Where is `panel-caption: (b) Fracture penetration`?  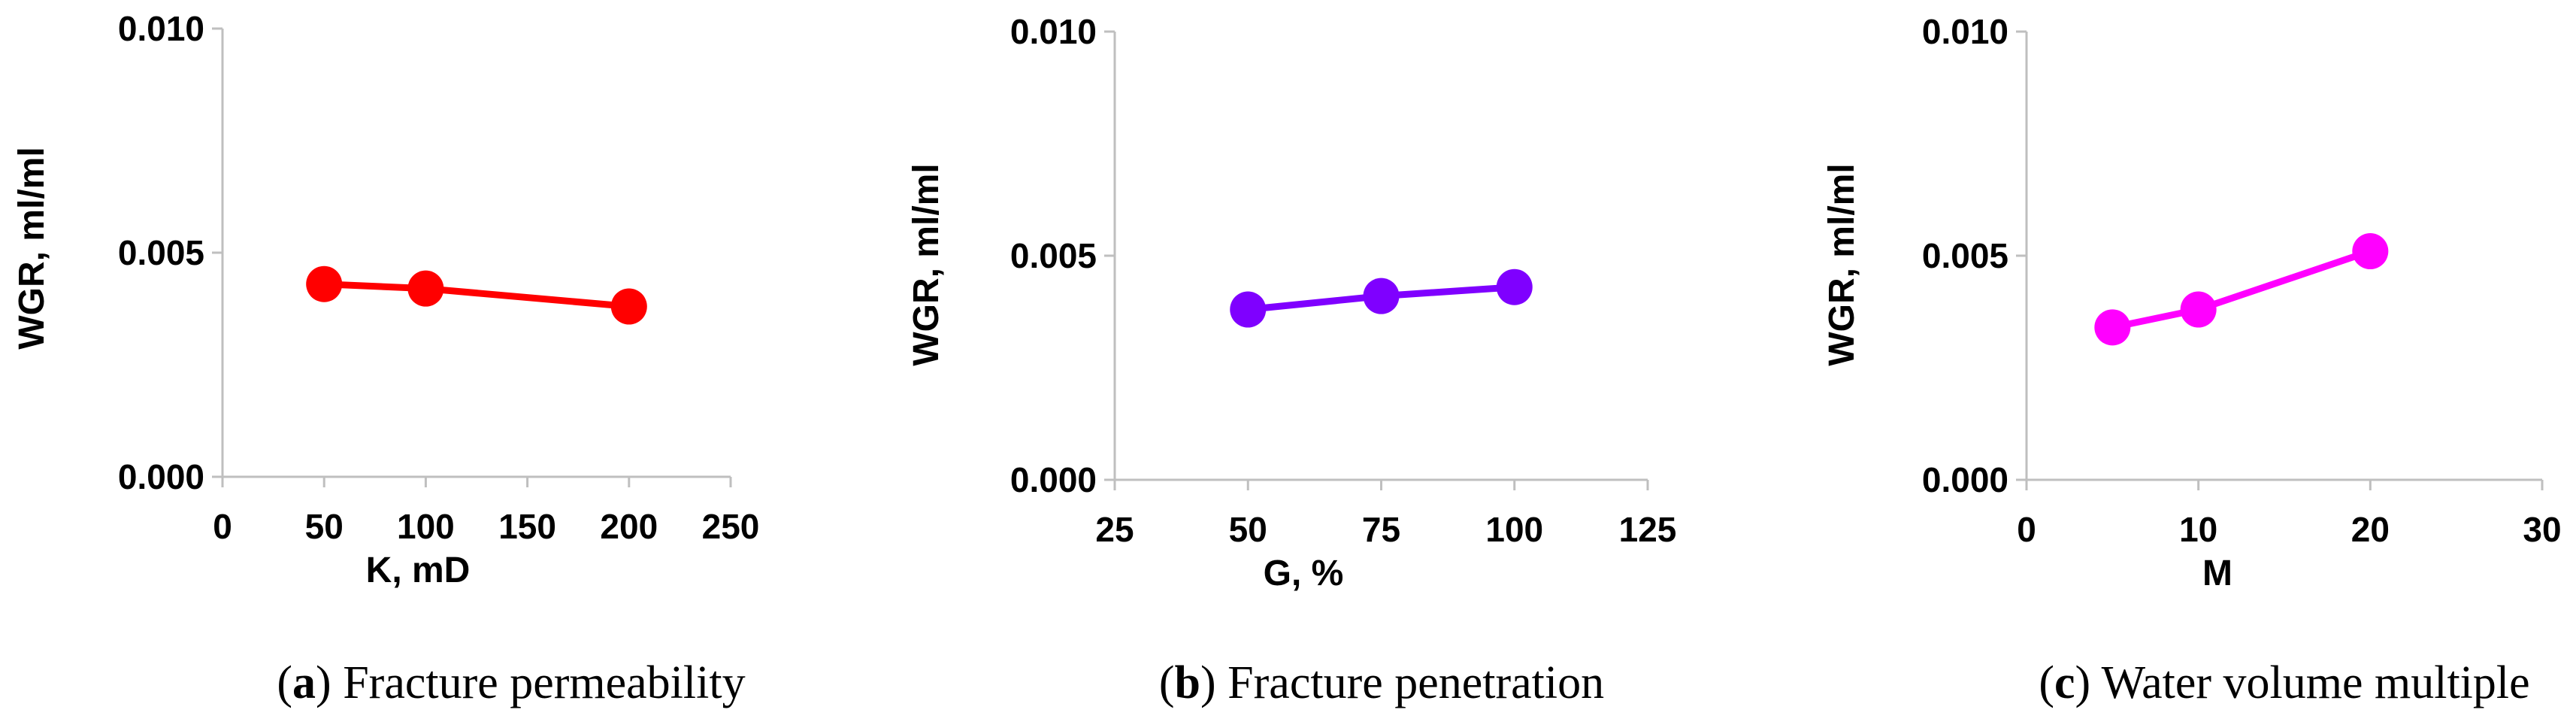 panel-caption: (b) Fracture penetration is located at coordinates (1381, 682).